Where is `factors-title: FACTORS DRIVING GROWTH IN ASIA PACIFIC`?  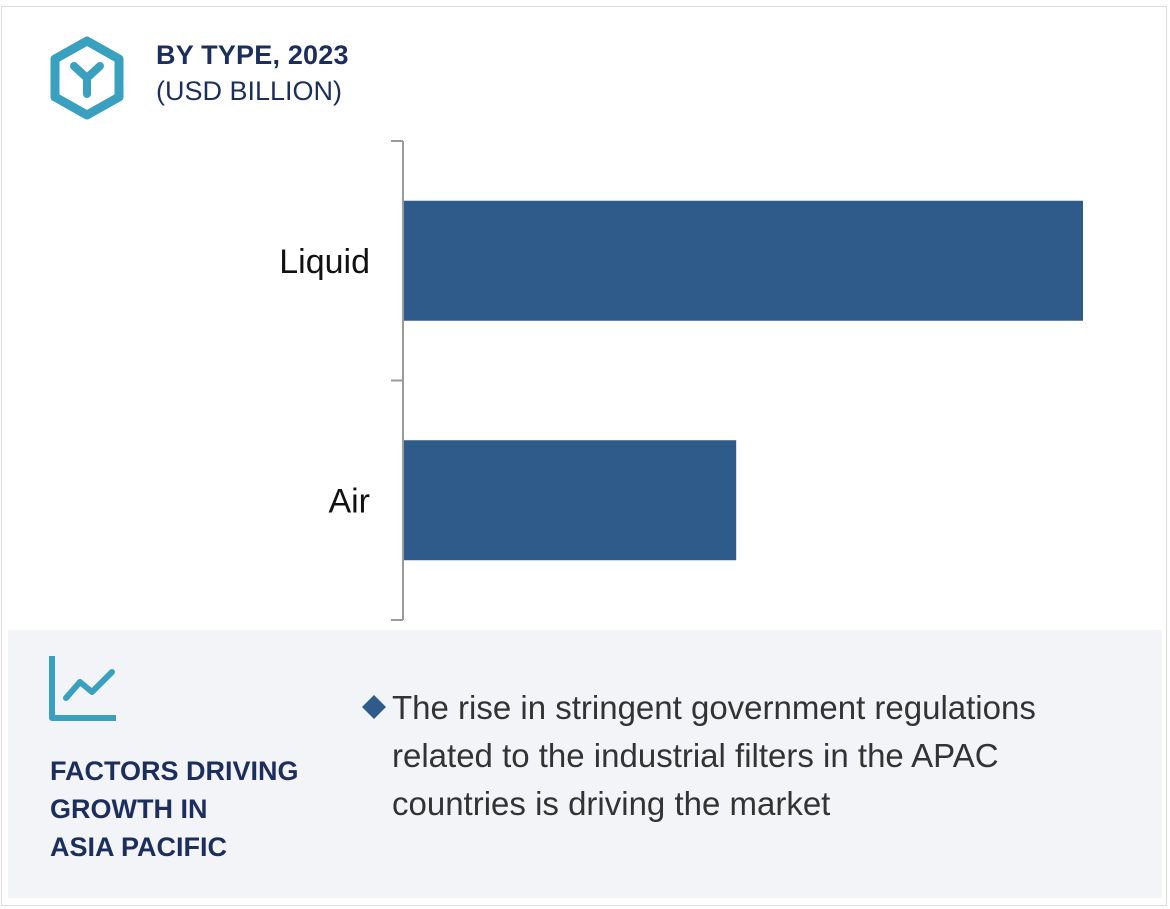 factors-title: FACTORS DRIVING GROWTH IN ASIA PACIFIC is located at coordinates (190, 809).